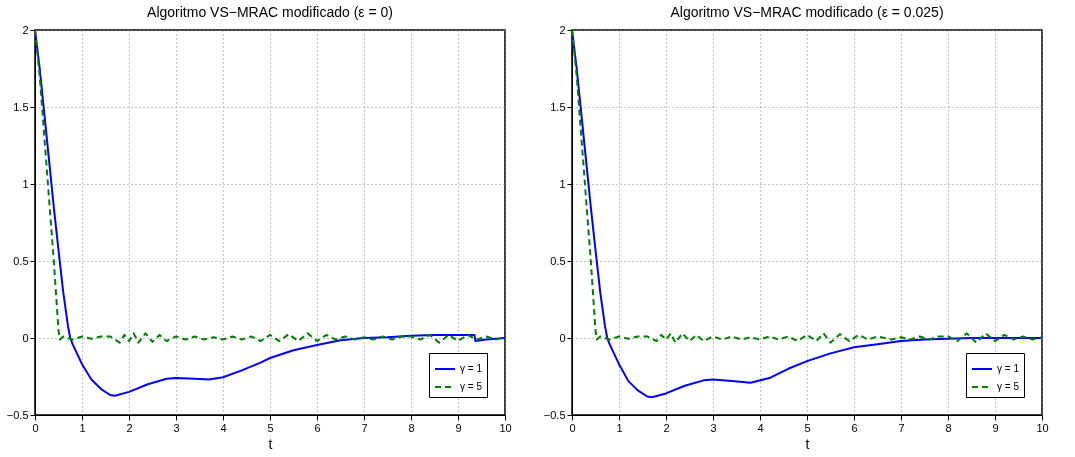 The image size is (1075, 457). What do you see at coordinates (807, 12) in the screenshot?
I see `chart-title: Algoritmo VS−MRAC modificado (ε = 0.025)` at bounding box center [807, 12].